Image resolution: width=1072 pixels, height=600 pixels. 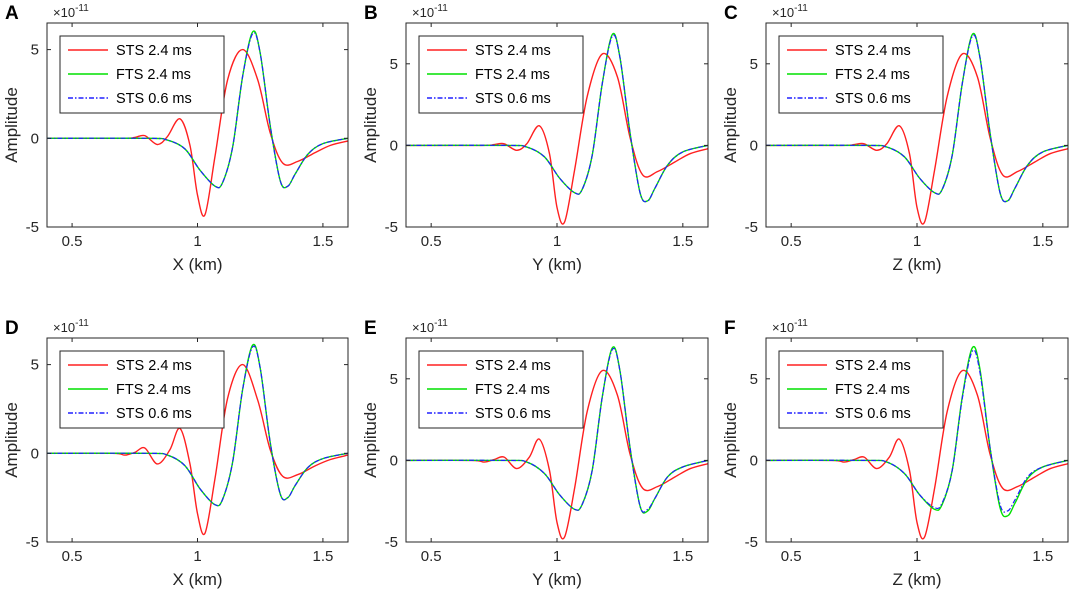 I want to click on x-axis-label: Y (km), so click(x=557, y=579).